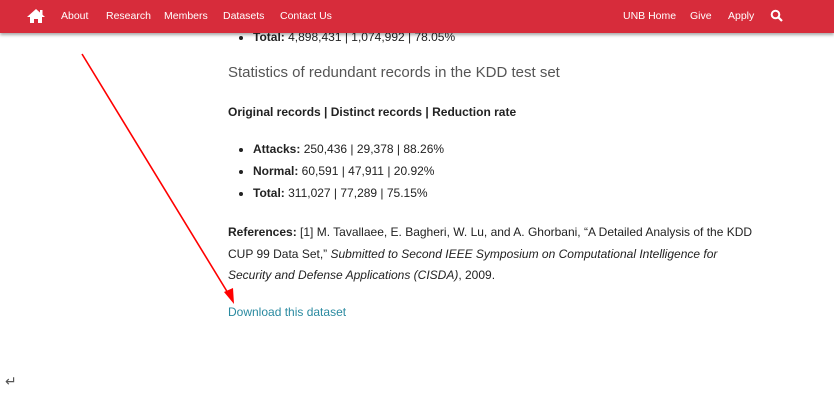 Image resolution: width=834 pixels, height=402 pixels. Describe the element at coordinates (348, 171) in the screenshot. I see `list-item: Normal: 60,591 | 47,911 | 20.92%` at that location.